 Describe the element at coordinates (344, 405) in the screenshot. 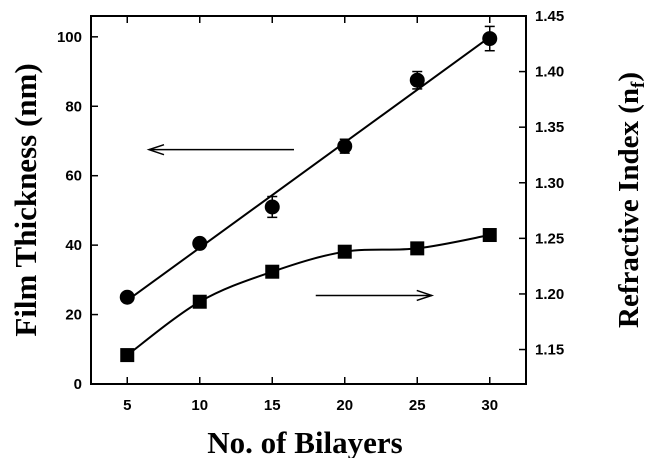

I see `x-tick-label: 20` at that location.